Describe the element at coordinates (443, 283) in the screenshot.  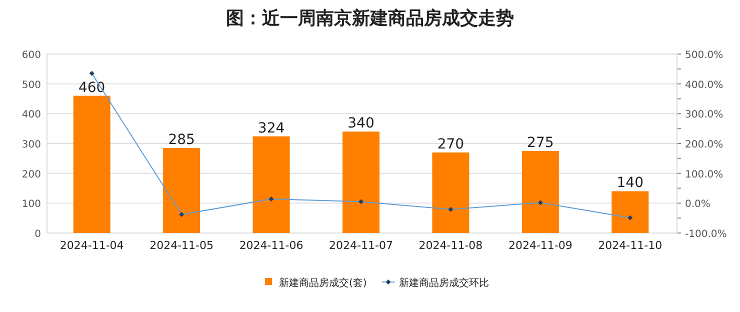
I see `legend-label: 新建商品房成交环比` at that location.